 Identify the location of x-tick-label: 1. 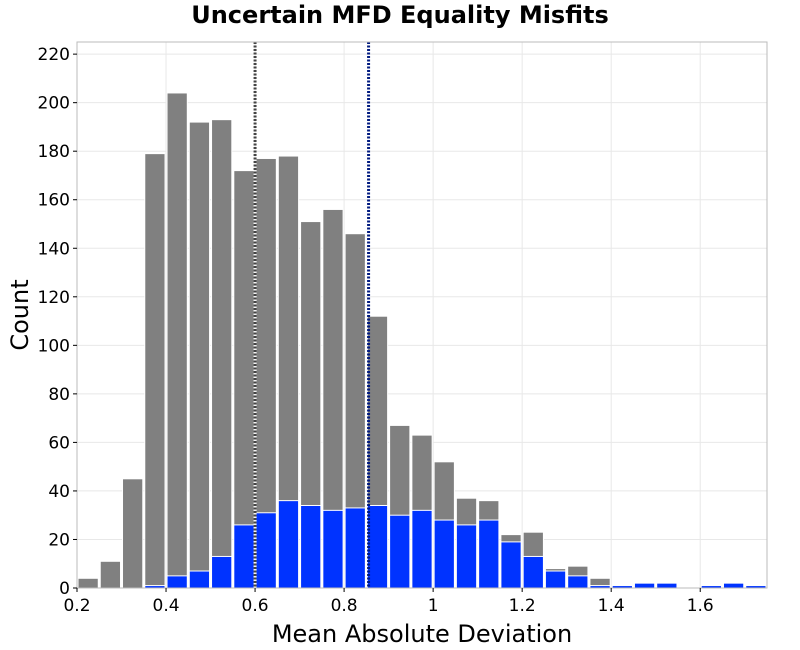
(433, 606).